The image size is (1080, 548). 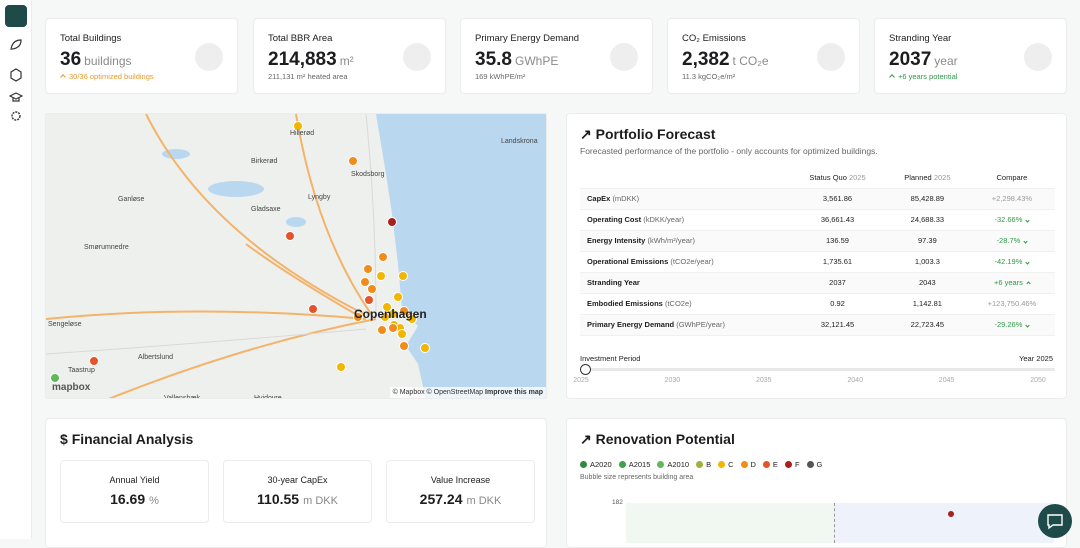 What do you see at coordinates (708, 76) in the screenshot?
I see `kpi-sub: 11.3 kgCO₂e/m²` at bounding box center [708, 76].